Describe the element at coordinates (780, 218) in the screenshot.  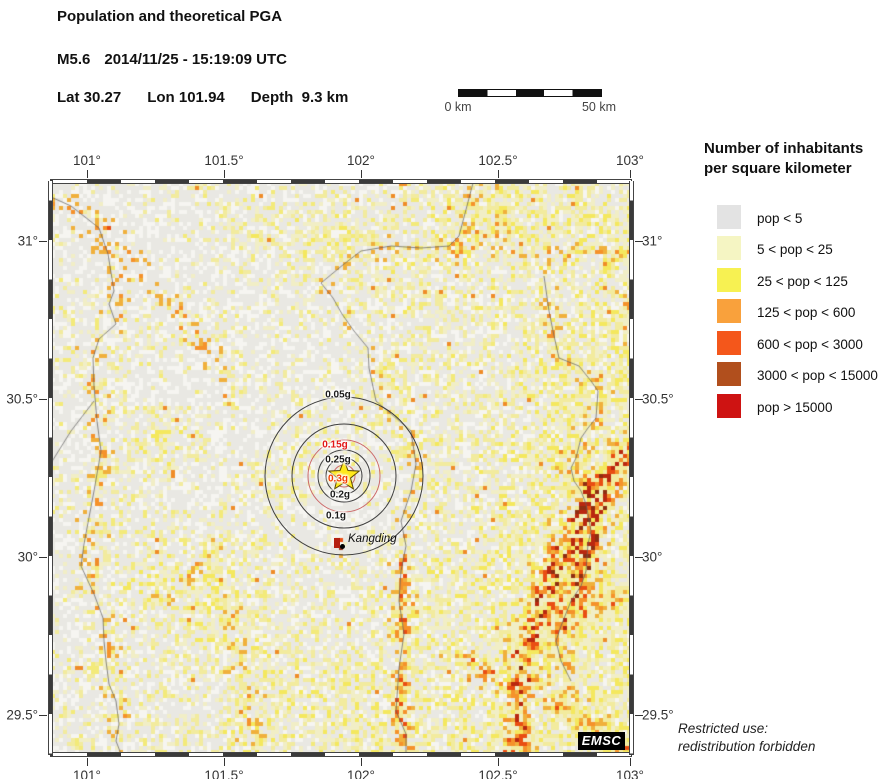
I see `legend-label: pop < 5` at that location.